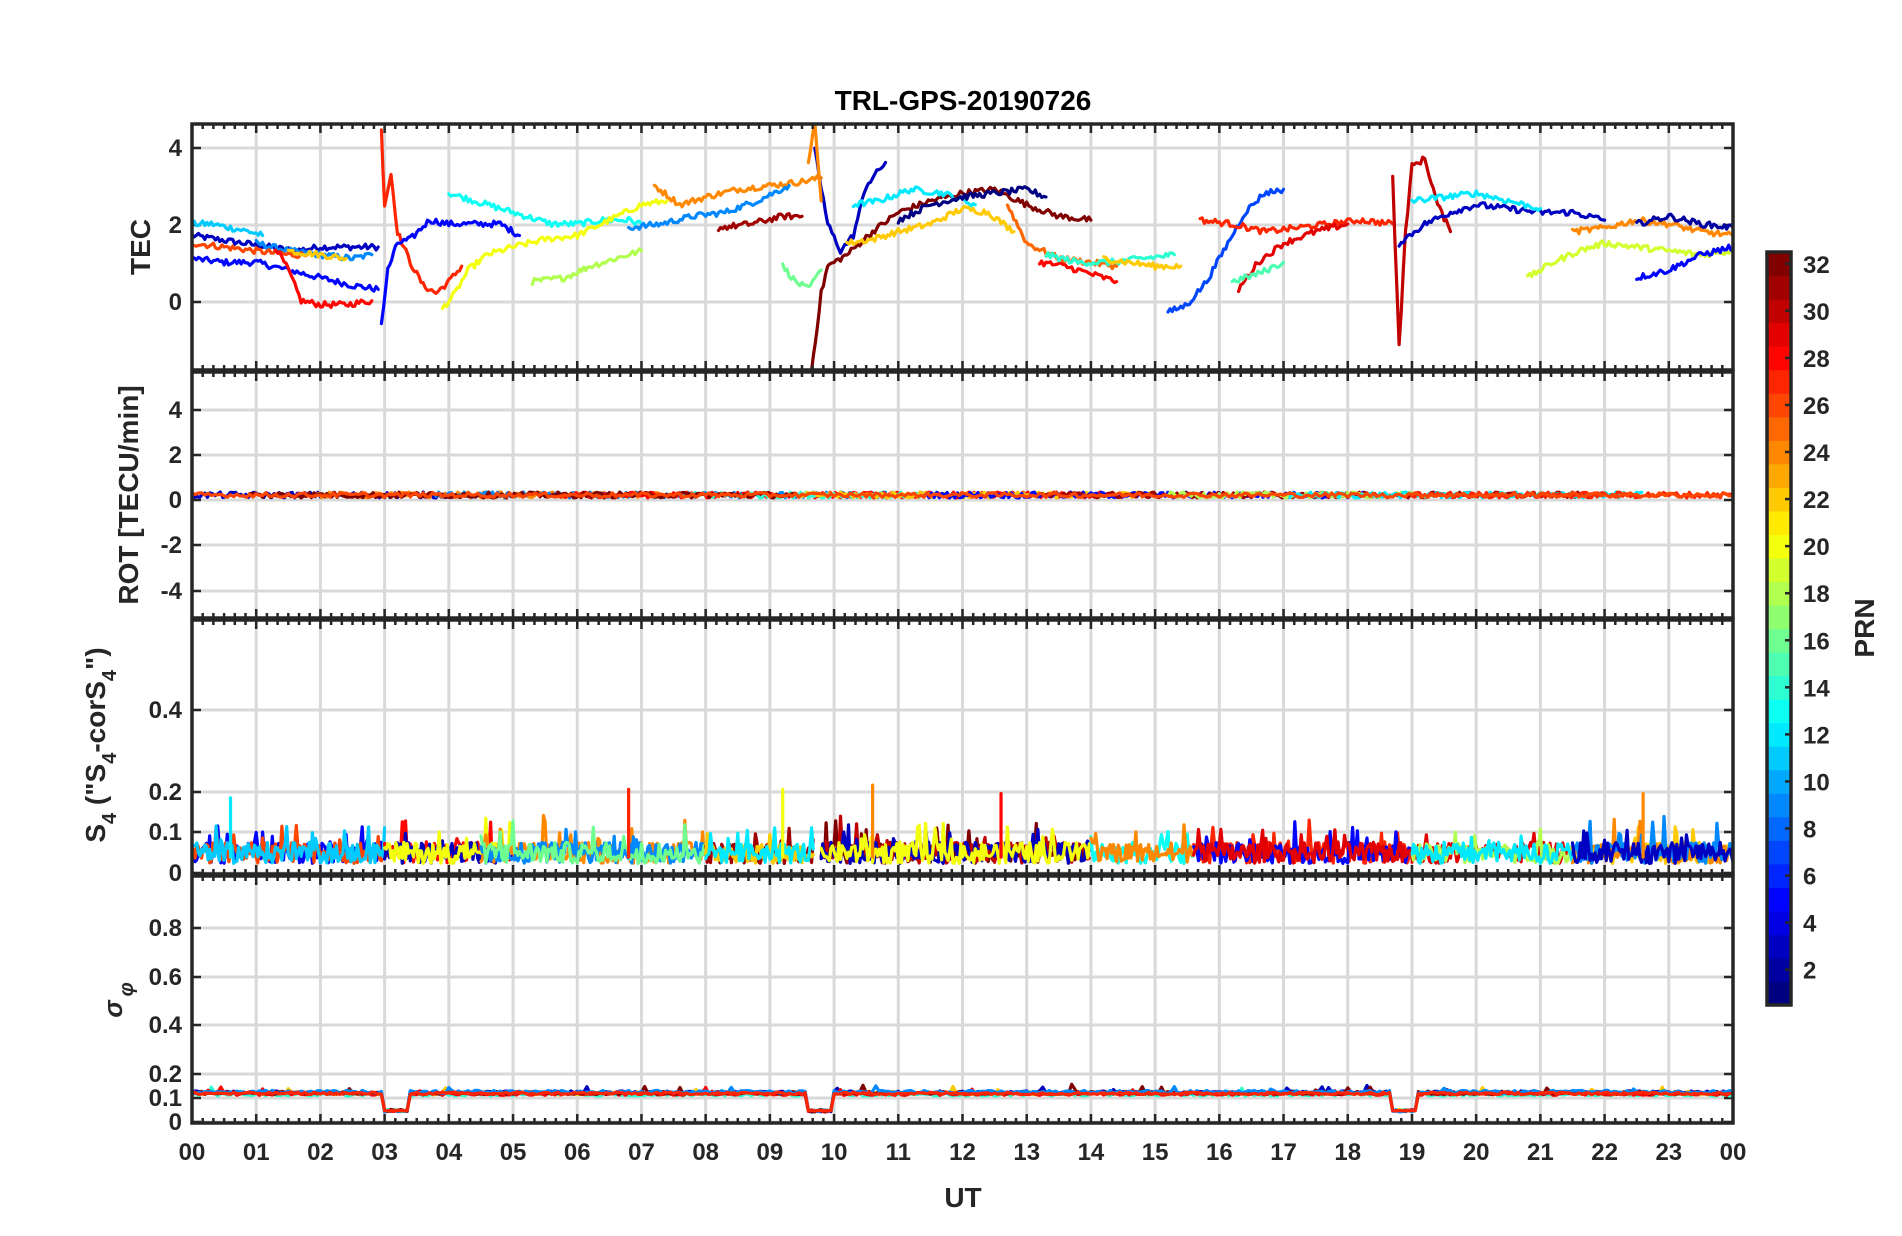  I want to click on x-tick-label: 00, so click(1733, 1152).